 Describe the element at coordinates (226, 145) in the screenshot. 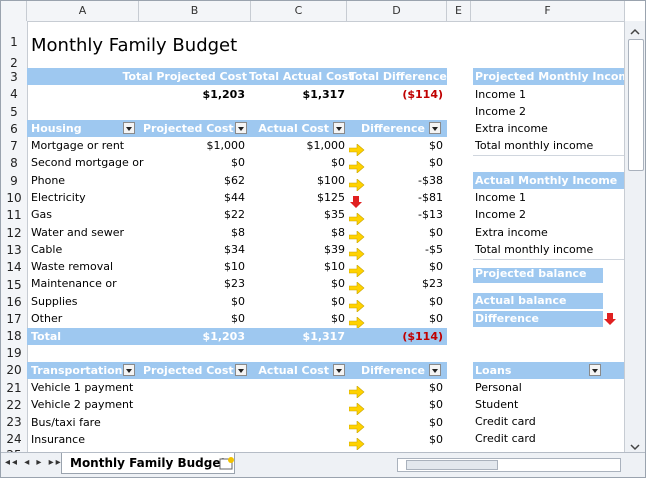

I see `housing-row-projected: $1,000` at that location.